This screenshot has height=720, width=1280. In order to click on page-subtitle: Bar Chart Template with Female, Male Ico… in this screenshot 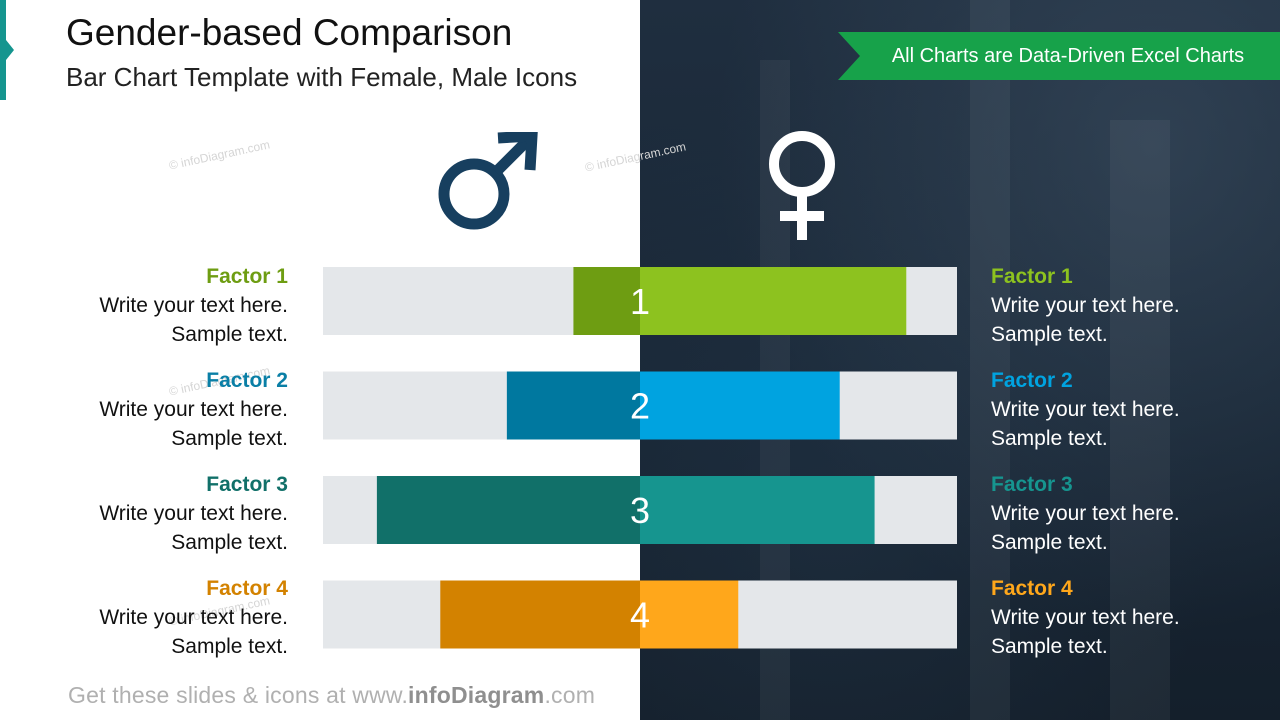, I will do `click(322, 77)`.